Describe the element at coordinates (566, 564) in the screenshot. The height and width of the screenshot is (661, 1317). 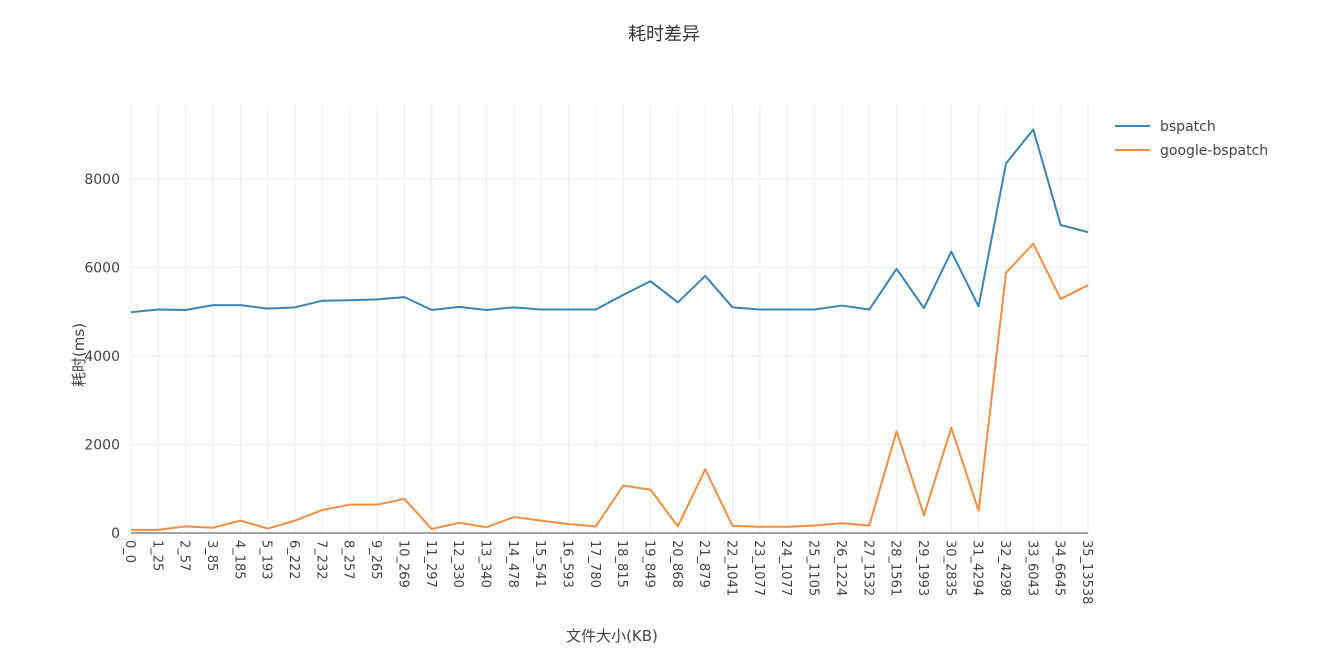
I see `x-tick-label: 16_593` at that location.